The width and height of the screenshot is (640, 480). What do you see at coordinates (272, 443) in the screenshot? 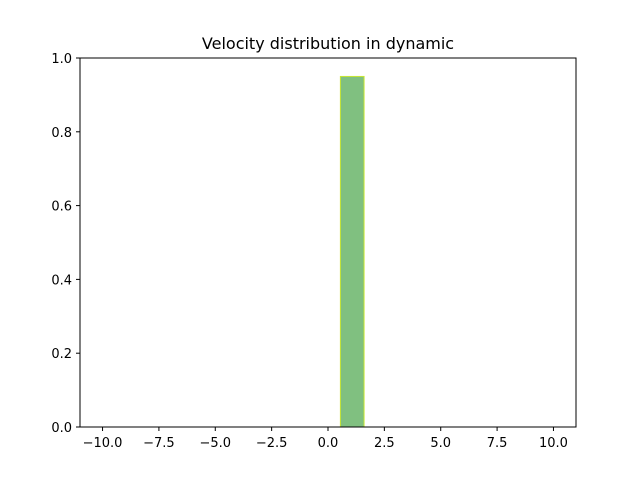
I see `x-tick-label: −2.5` at bounding box center [272, 443].